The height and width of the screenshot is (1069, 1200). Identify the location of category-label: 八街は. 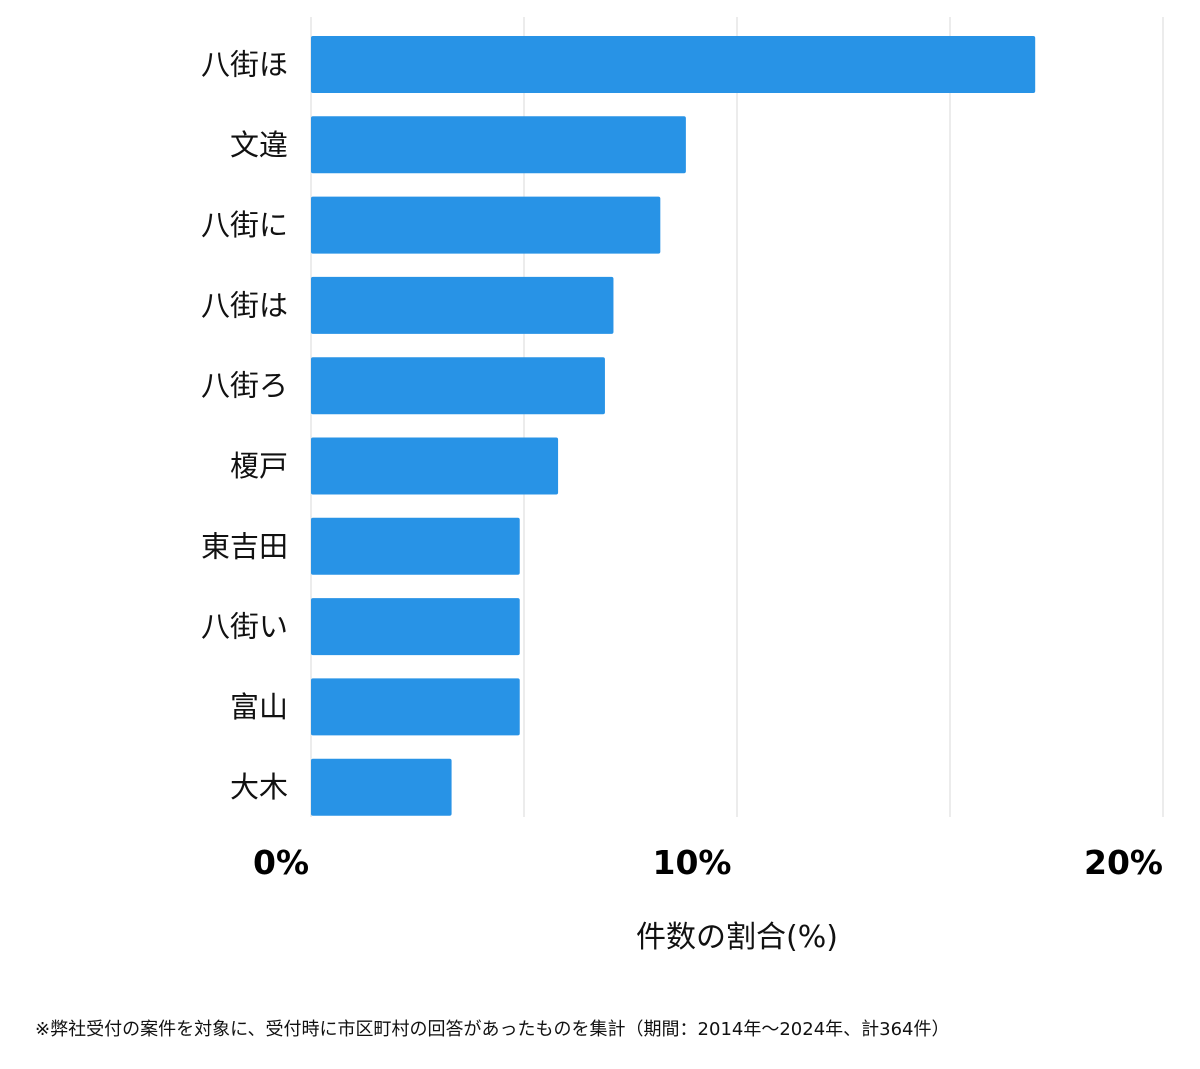
(244, 305).